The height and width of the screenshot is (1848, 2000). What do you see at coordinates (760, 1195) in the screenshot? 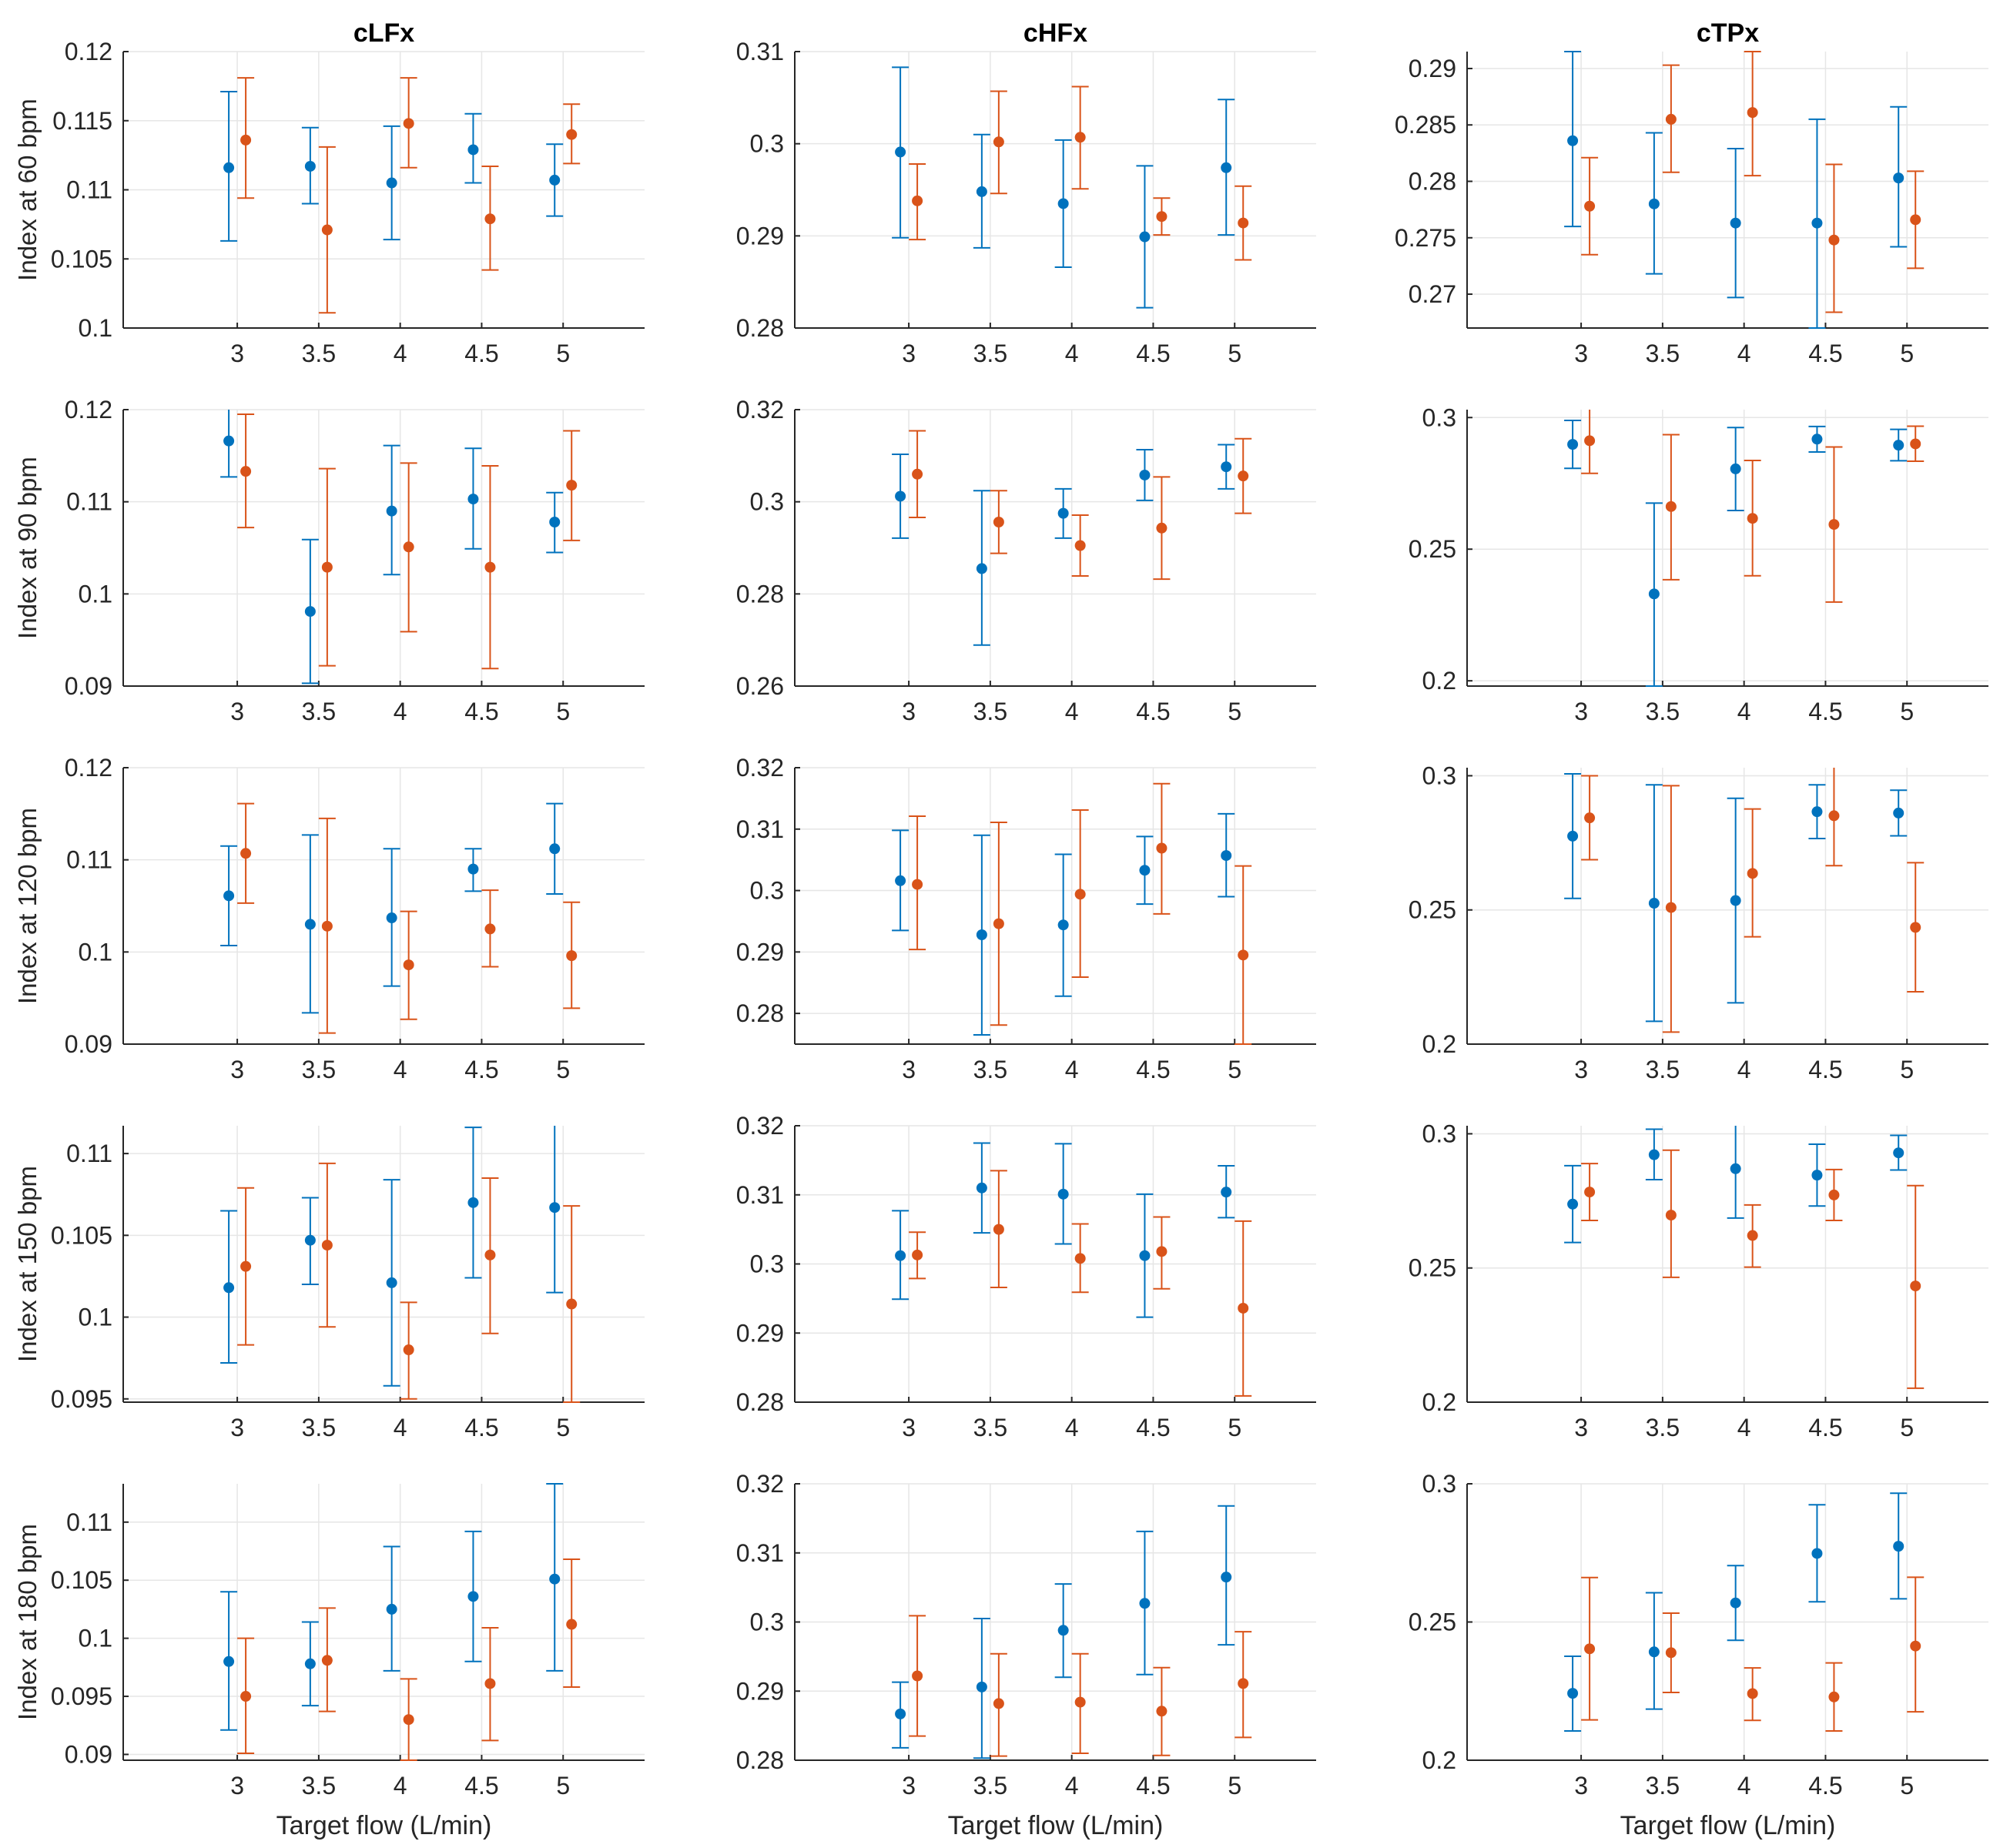
I see `y-tick-label: 0.31` at bounding box center [760, 1195].